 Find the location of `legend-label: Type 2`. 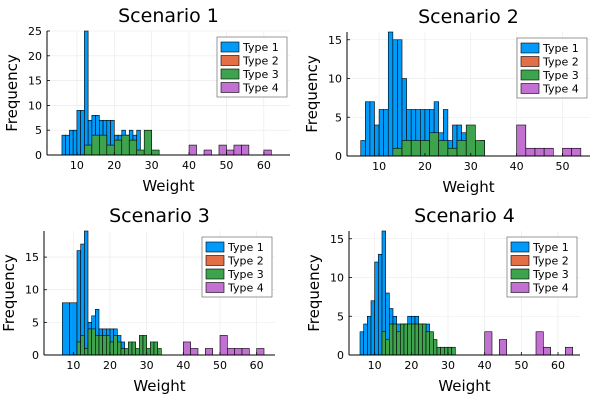

legend-label: Type 2 is located at coordinates (260, 61).